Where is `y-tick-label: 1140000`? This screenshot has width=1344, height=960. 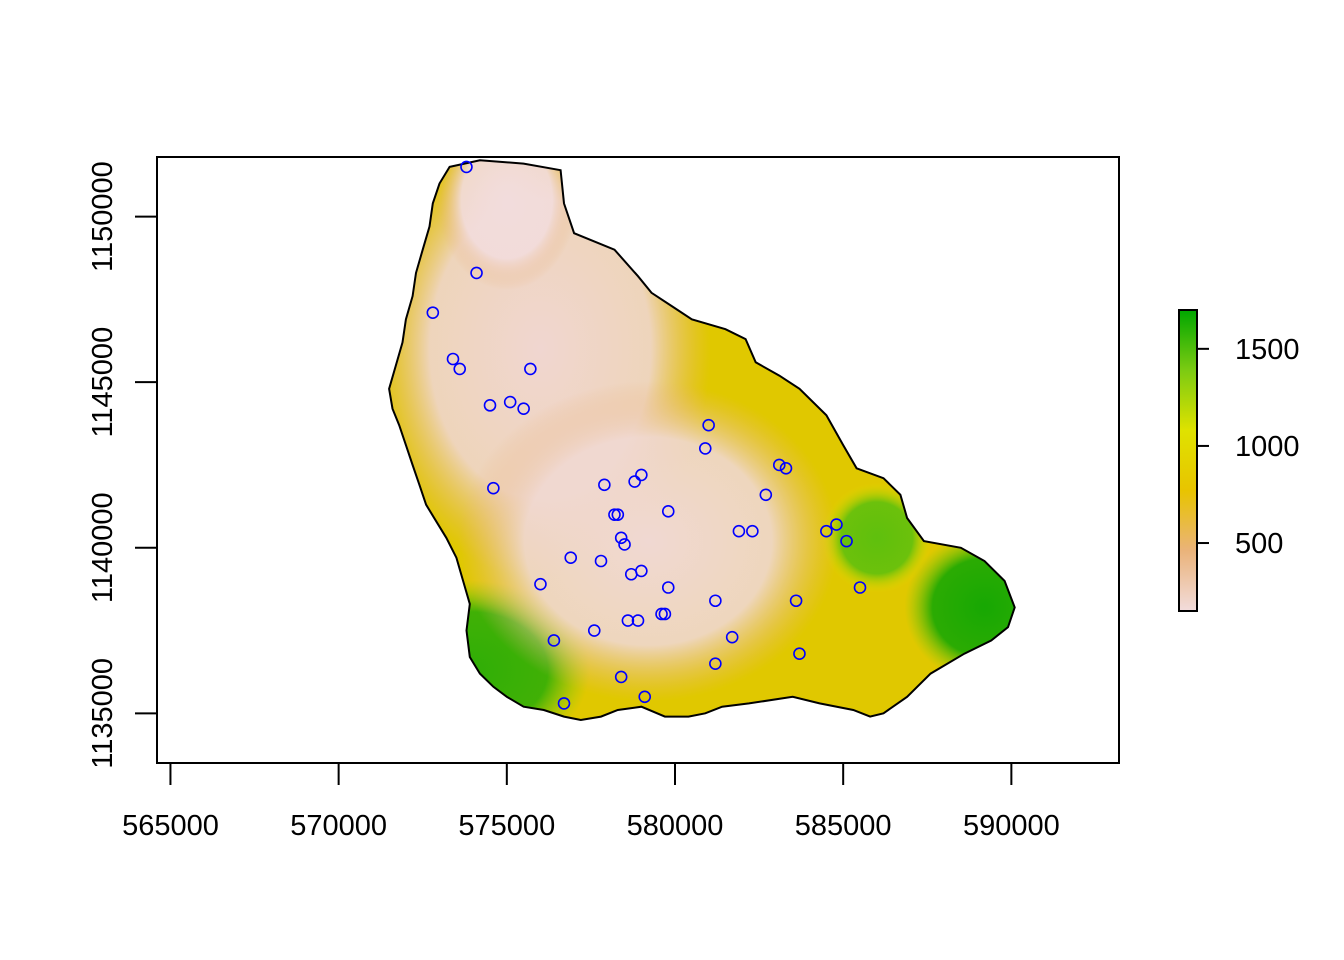 y-tick-label: 1140000 is located at coordinates (103, 547).